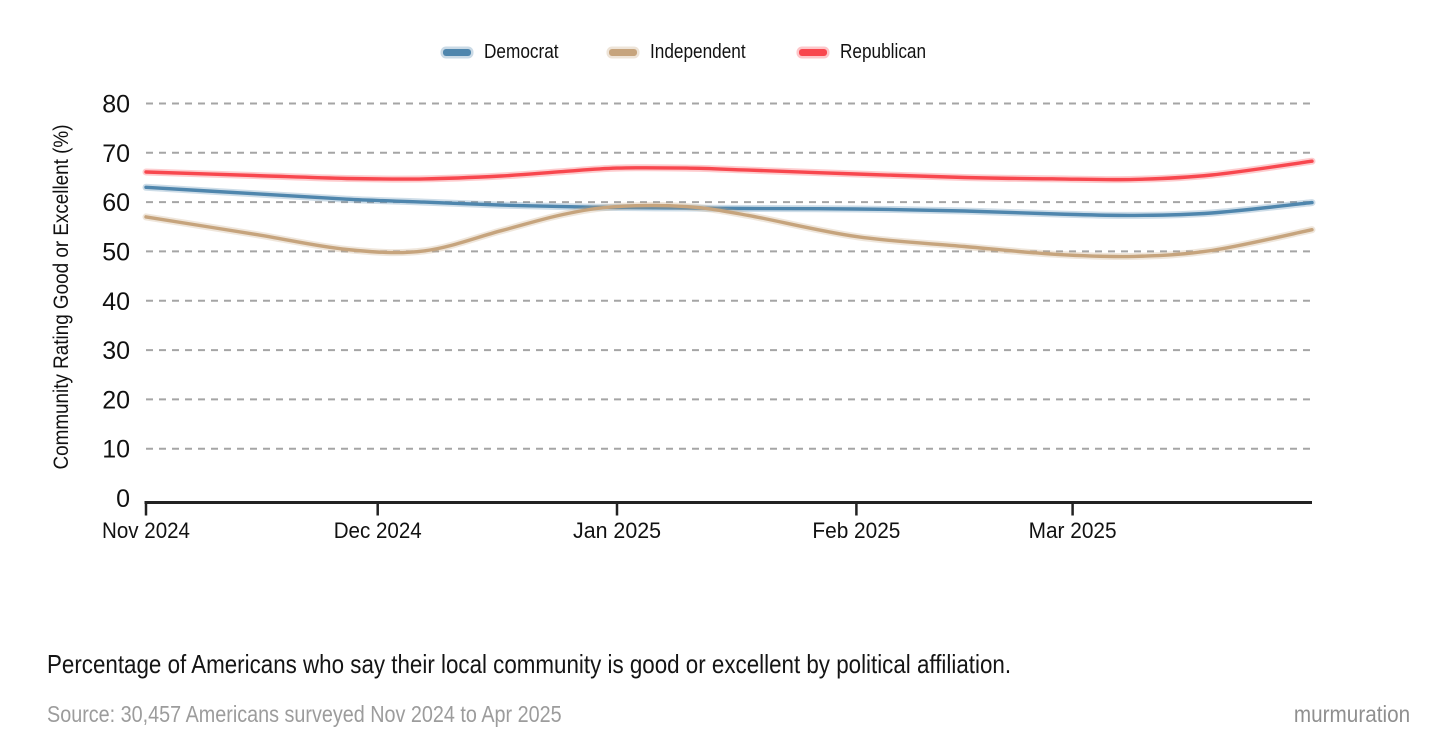 This screenshot has height=753, width=1456. Describe the element at coordinates (729, 231) in the screenshot. I see `line-independent` at that location.